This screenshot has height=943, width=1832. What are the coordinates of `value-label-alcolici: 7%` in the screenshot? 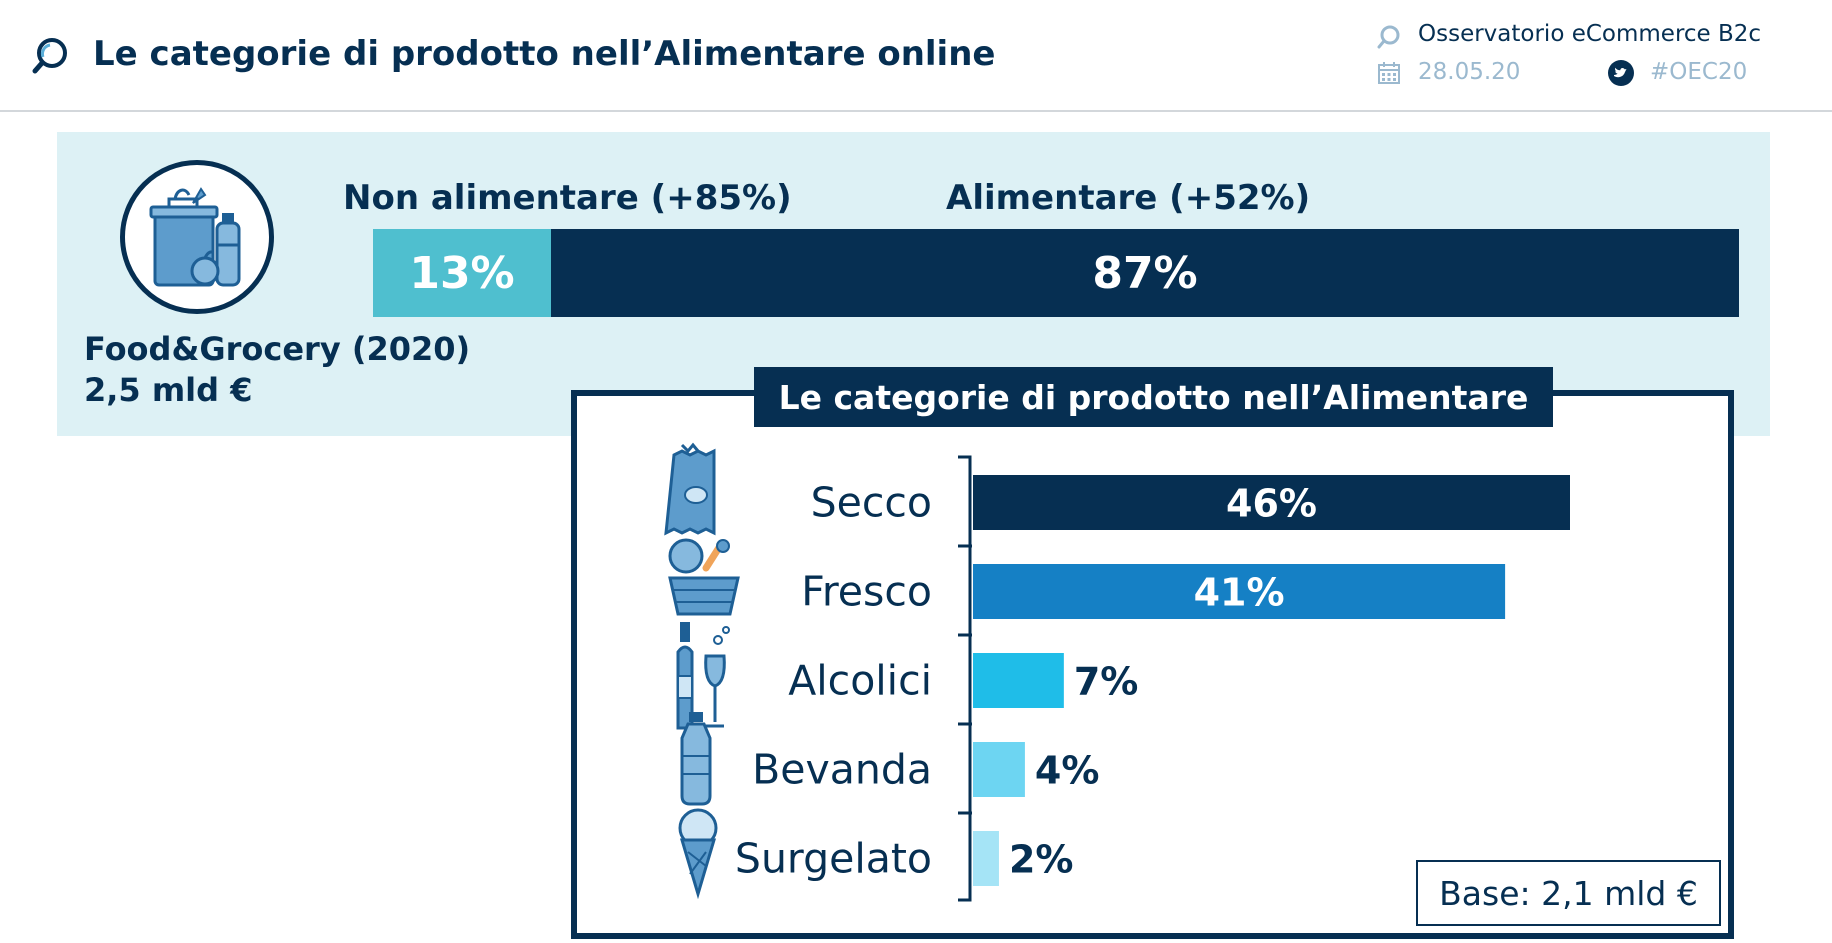 It's located at (1106, 682).